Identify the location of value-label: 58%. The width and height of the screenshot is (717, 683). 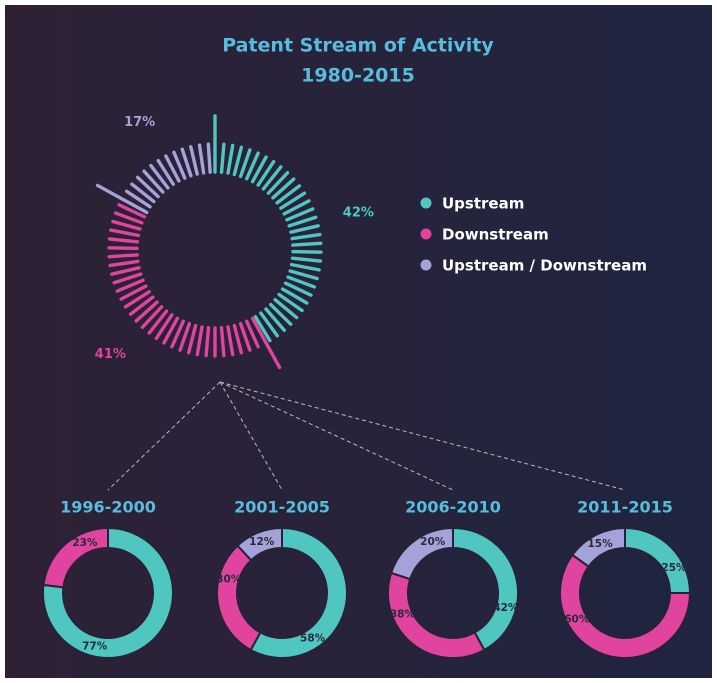
(313, 639).